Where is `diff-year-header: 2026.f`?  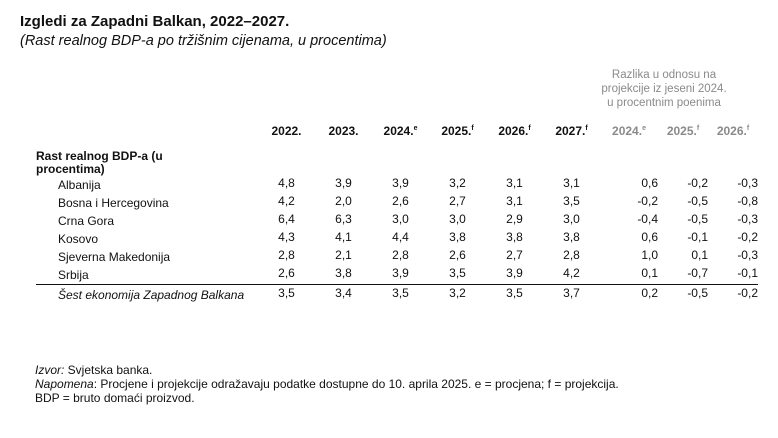 diff-year-header: 2026.f is located at coordinates (733, 131).